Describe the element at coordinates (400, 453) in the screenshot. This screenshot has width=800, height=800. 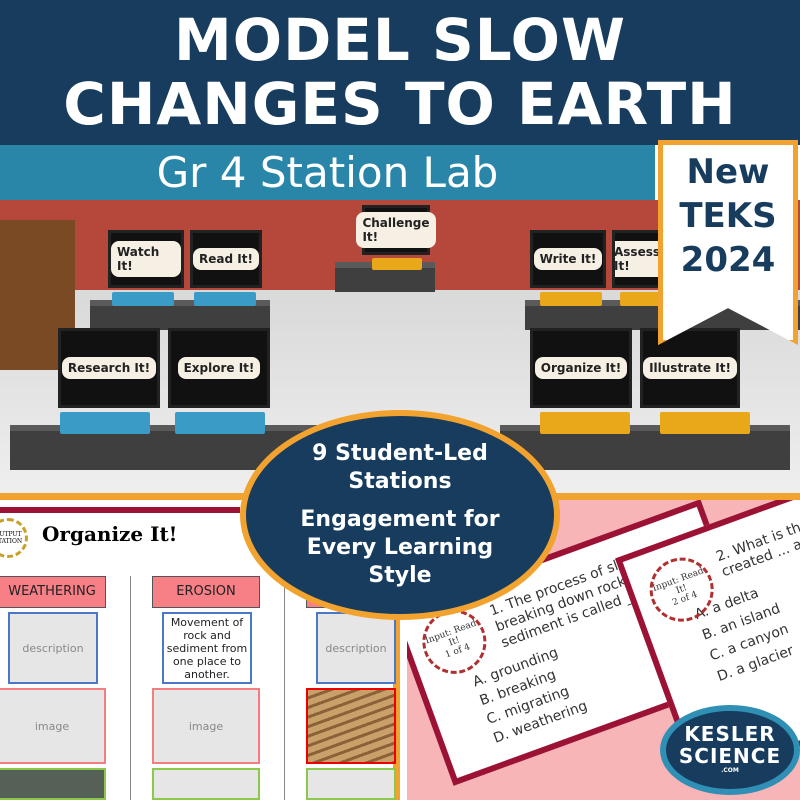
I see `callout-line: 9 Student-Led` at that location.